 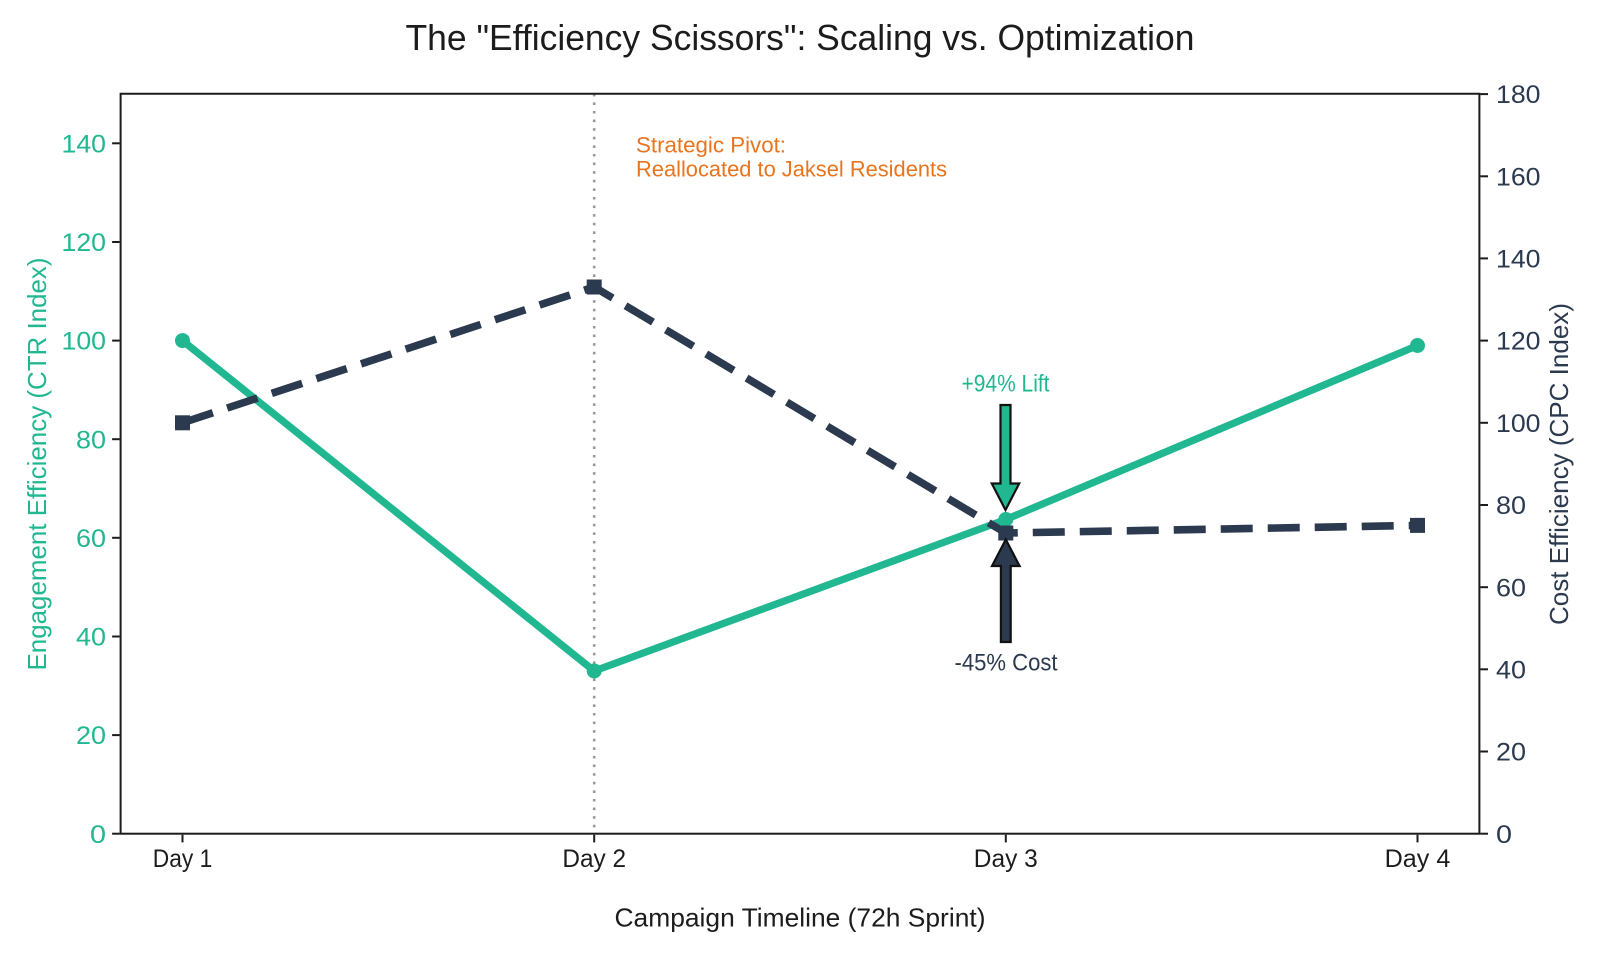 What do you see at coordinates (37, 464) in the screenshot?
I see `svg-text:Engagement Efficiency (CTR Ind: Engagement Efficiency (CTR Index)` at bounding box center [37, 464].